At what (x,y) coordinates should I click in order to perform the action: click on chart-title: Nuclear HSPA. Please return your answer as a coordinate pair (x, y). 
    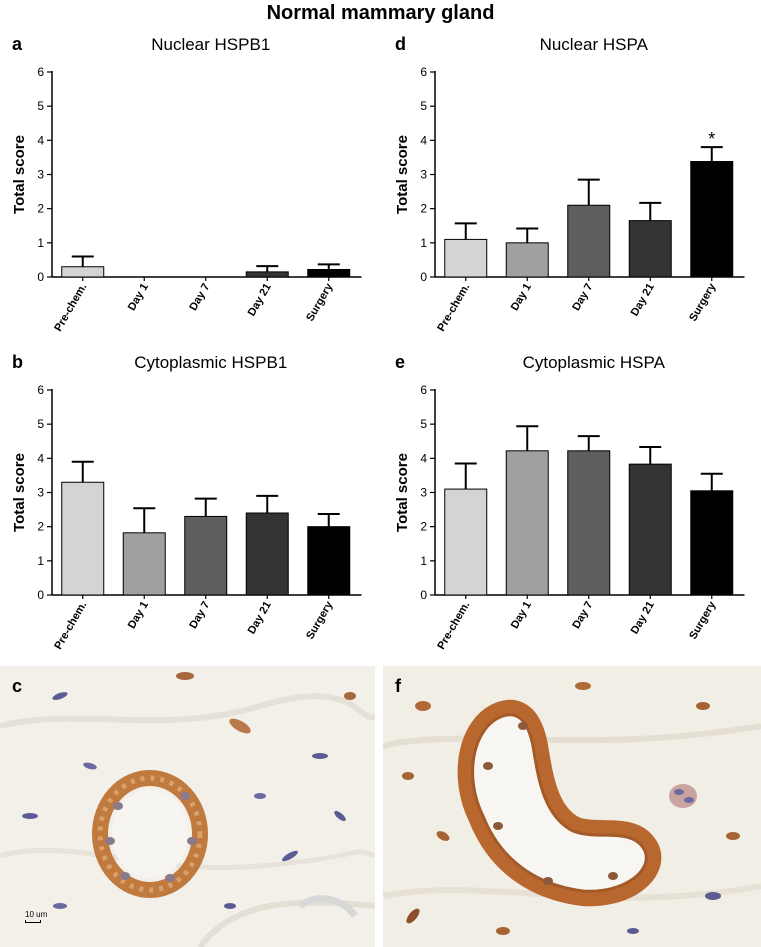
    Looking at the image, I should click on (594, 44).